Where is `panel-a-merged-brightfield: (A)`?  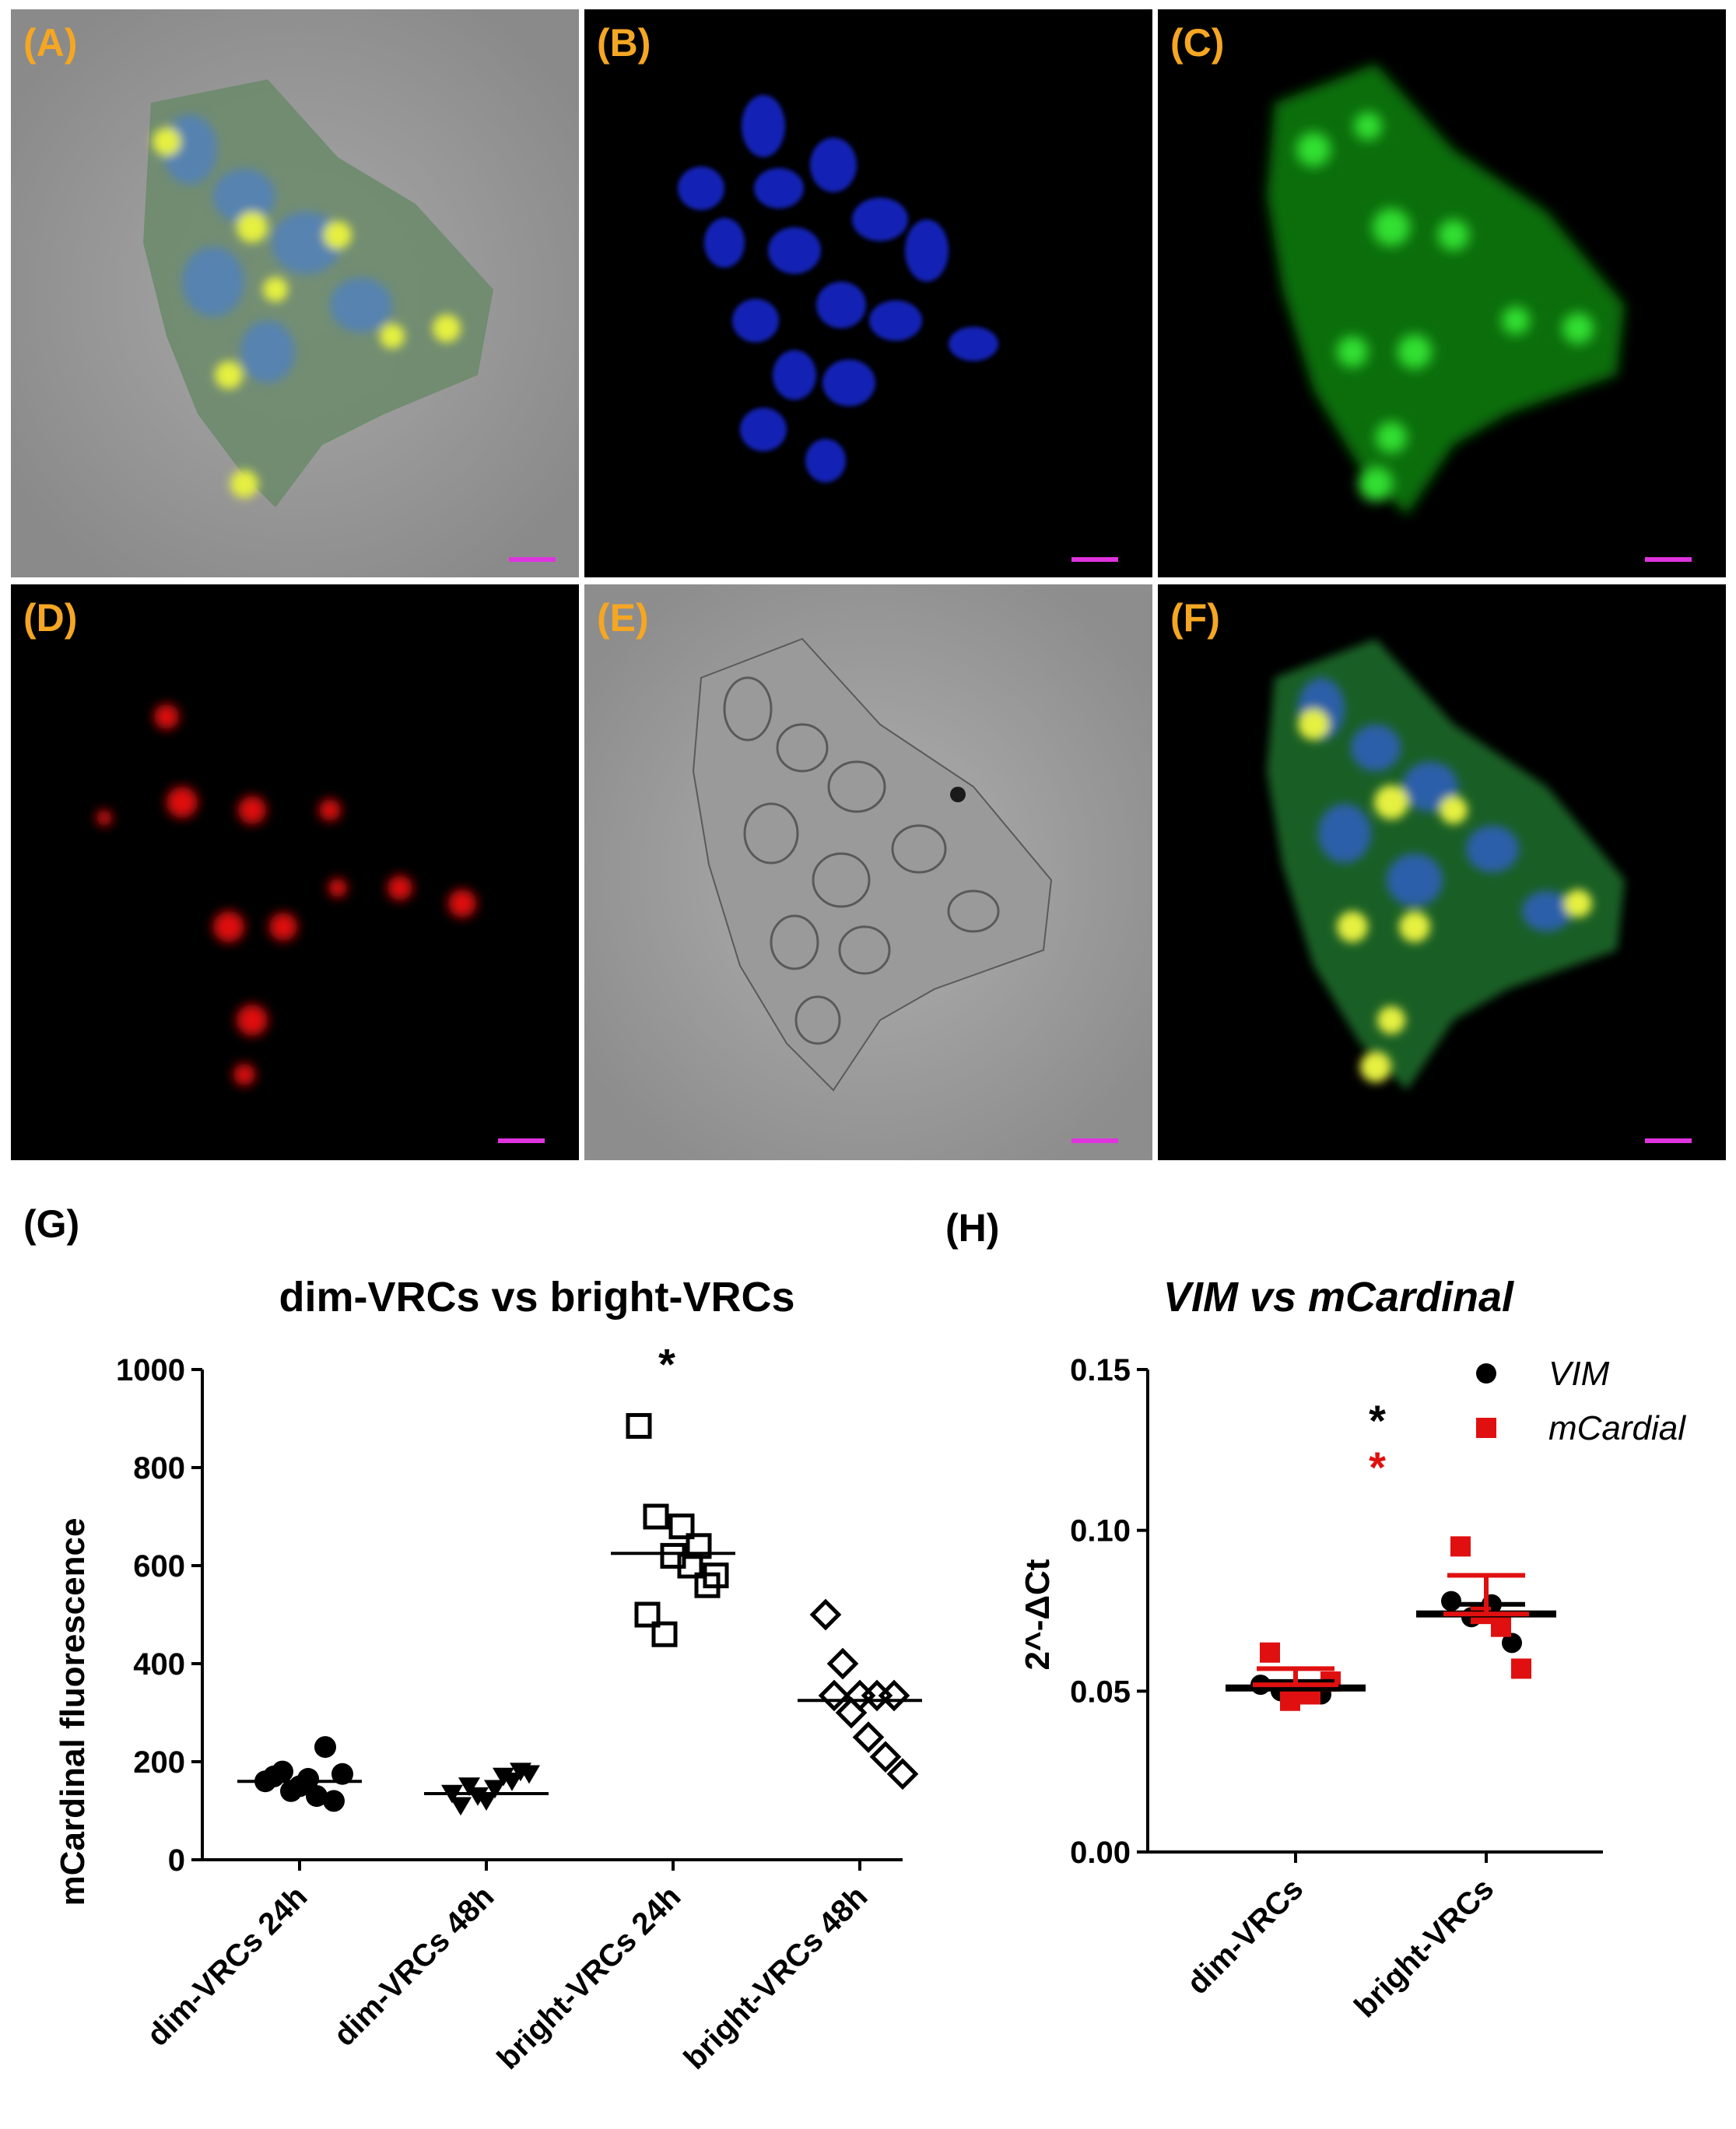
panel-a-merged-brightfield: (A) is located at coordinates (295, 293).